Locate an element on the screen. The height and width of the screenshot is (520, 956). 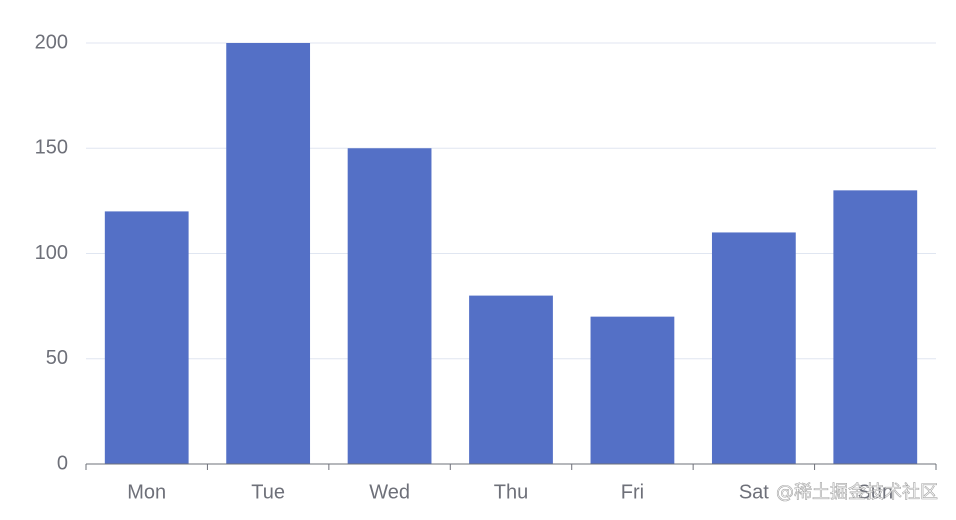
x-tick-label: Thu is located at coordinates (511, 492).